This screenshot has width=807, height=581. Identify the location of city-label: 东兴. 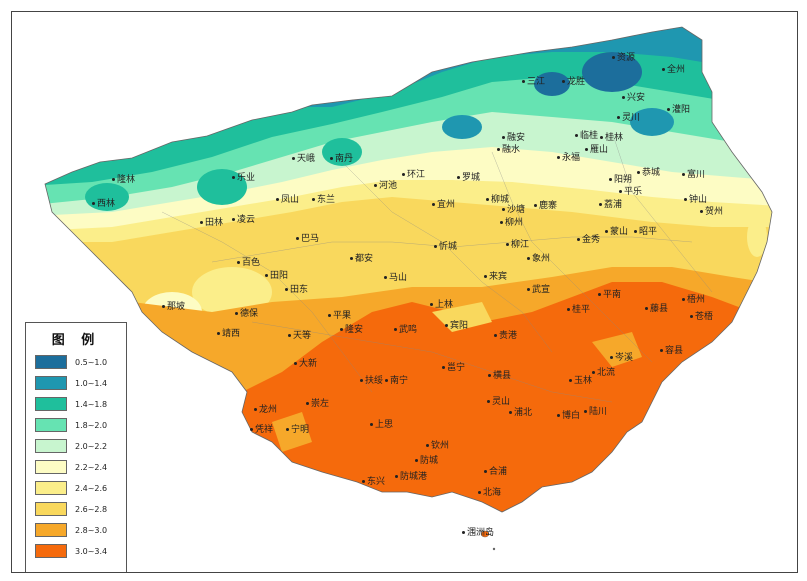
(373, 480).